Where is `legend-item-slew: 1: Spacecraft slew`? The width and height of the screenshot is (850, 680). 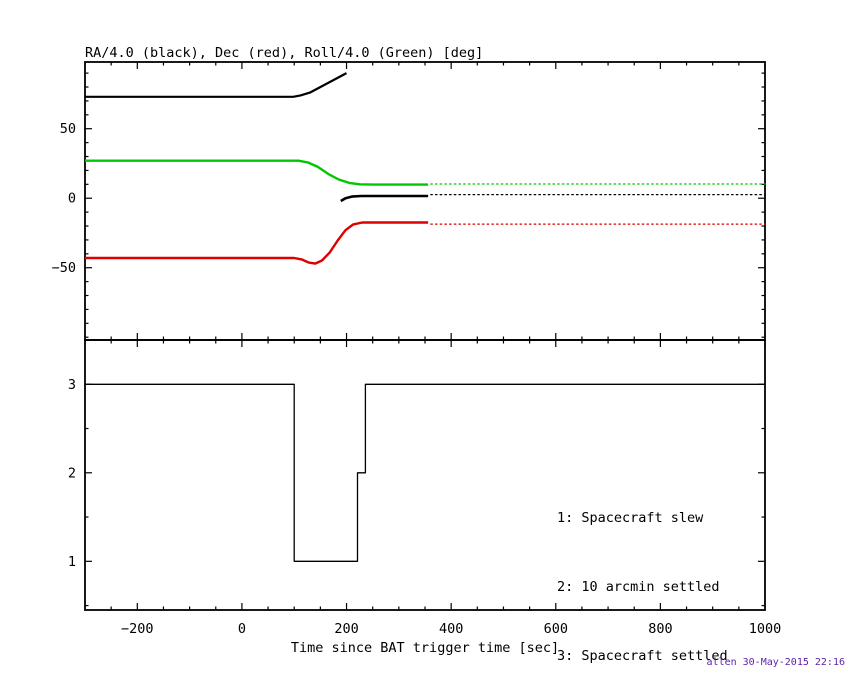 legend-item-slew: 1: Spacecraft slew is located at coordinates (630, 518).